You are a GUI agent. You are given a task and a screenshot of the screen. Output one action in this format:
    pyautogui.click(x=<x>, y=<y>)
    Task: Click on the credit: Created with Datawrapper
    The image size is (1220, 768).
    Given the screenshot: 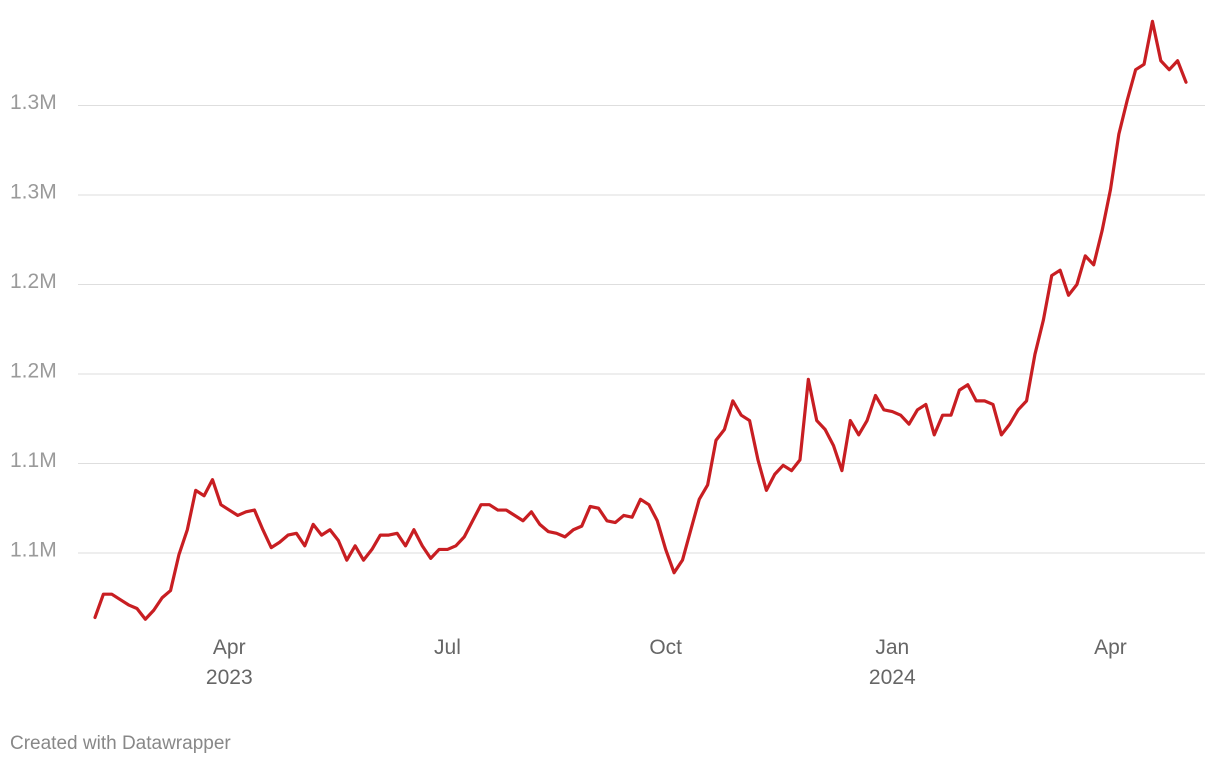 What is the action you would take?
    pyautogui.click(x=120, y=743)
    